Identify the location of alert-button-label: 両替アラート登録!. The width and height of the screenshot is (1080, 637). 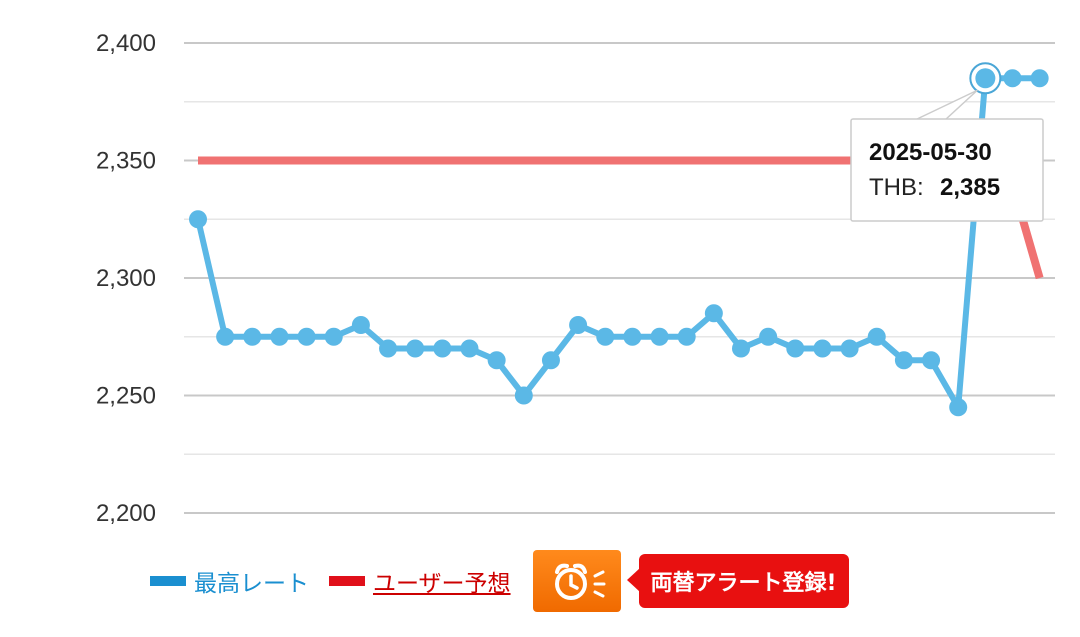
(743, 581).